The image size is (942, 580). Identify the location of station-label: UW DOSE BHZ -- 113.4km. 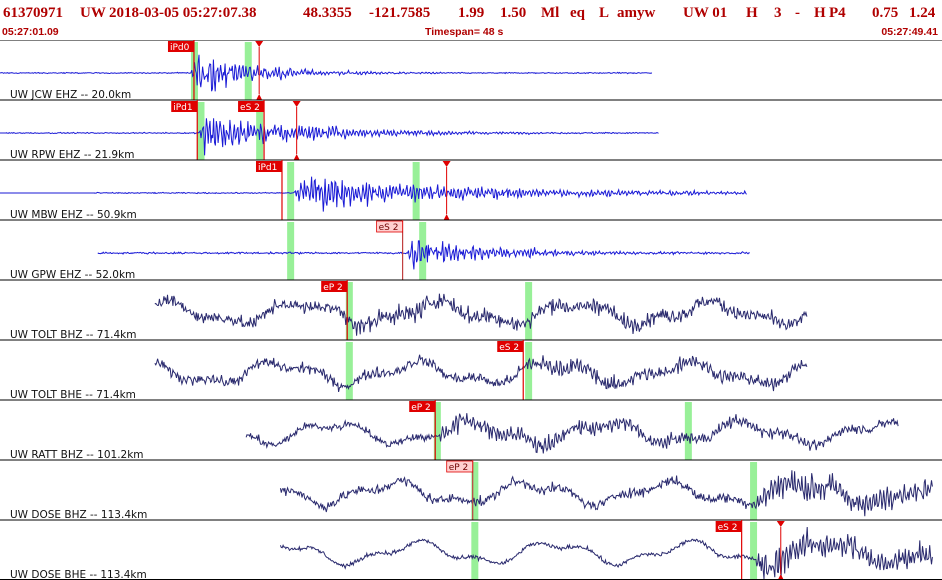
(78, 515).